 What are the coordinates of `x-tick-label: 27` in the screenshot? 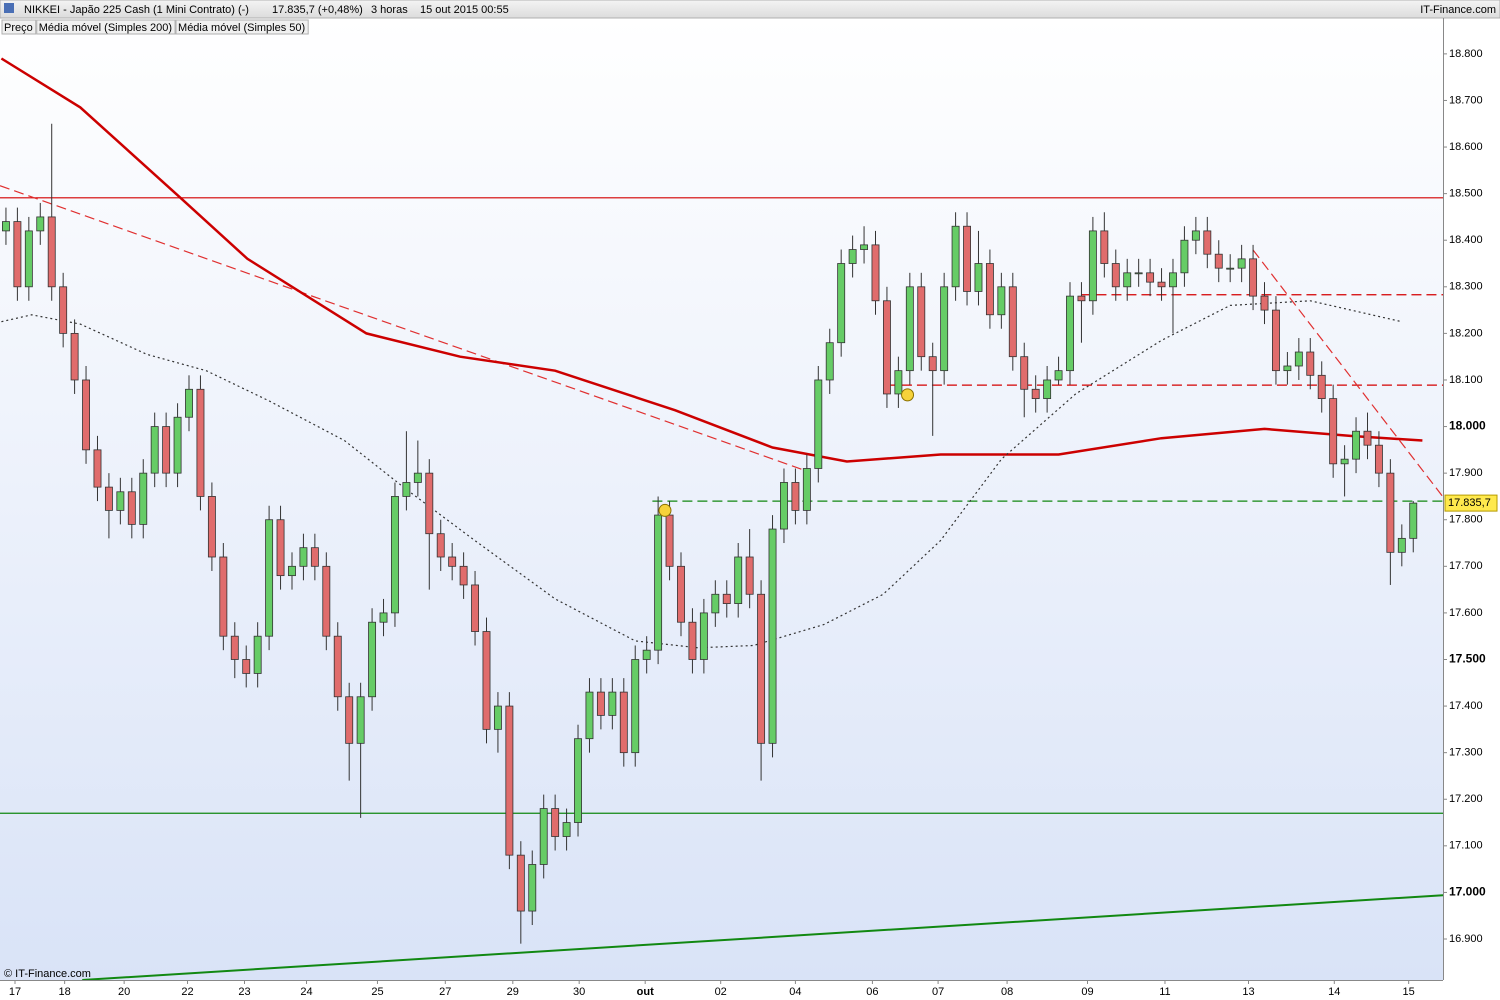 It's located at (445, 992).